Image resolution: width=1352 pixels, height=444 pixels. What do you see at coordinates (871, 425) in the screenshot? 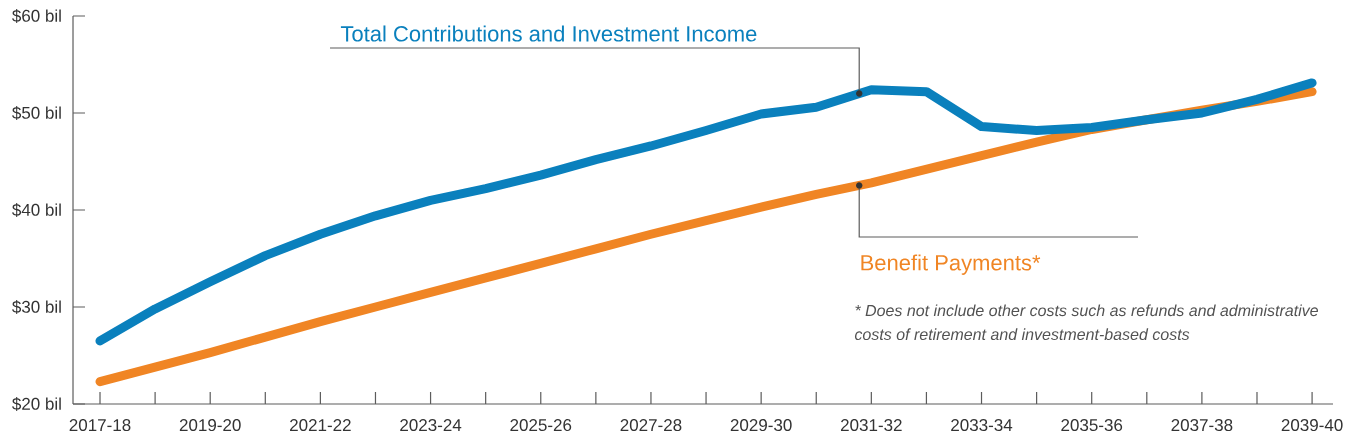
I see `x-tick-label: 2031-32` at bounding box center [871, 425].